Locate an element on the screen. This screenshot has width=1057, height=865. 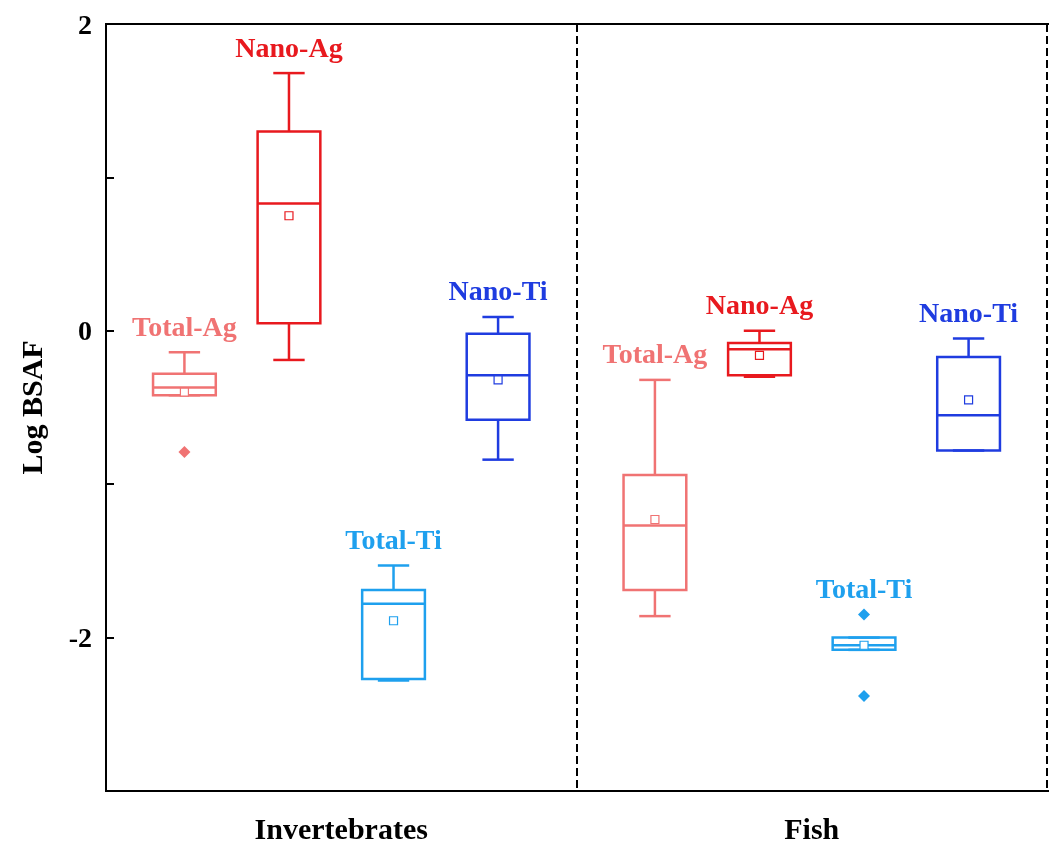
y-tick-label: 2 is located at coordinates (85, 24).